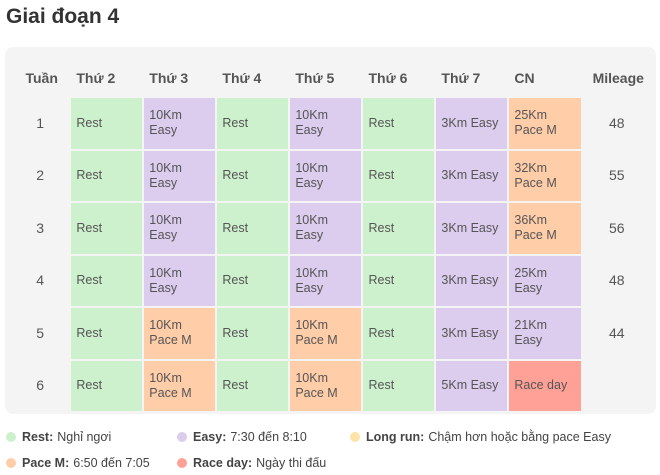 This screenshot has height=475, width=660. What do you see at coordinates (11, 463) in the screenshot?
I see `legend-dot-pace-m-icon` at bounding box center [11, 463].